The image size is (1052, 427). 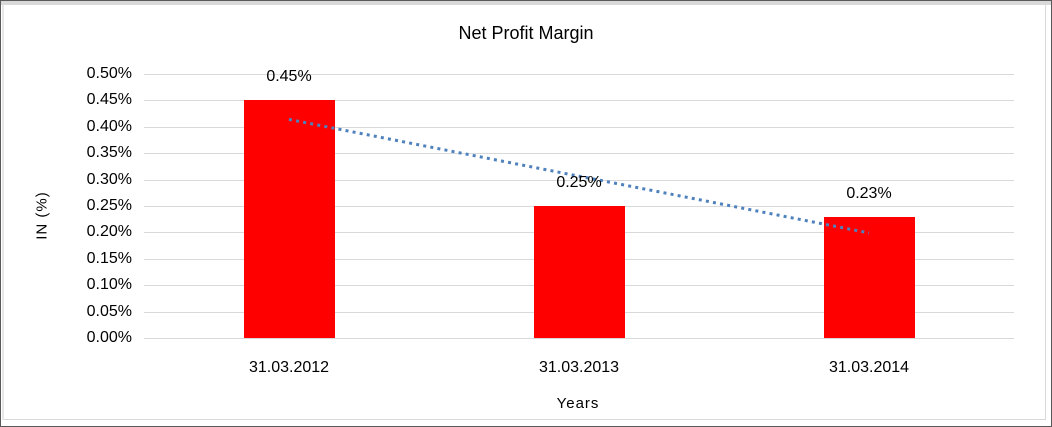 I want to click on y-tick-label: 0.10%, so click(x=109, y=285).